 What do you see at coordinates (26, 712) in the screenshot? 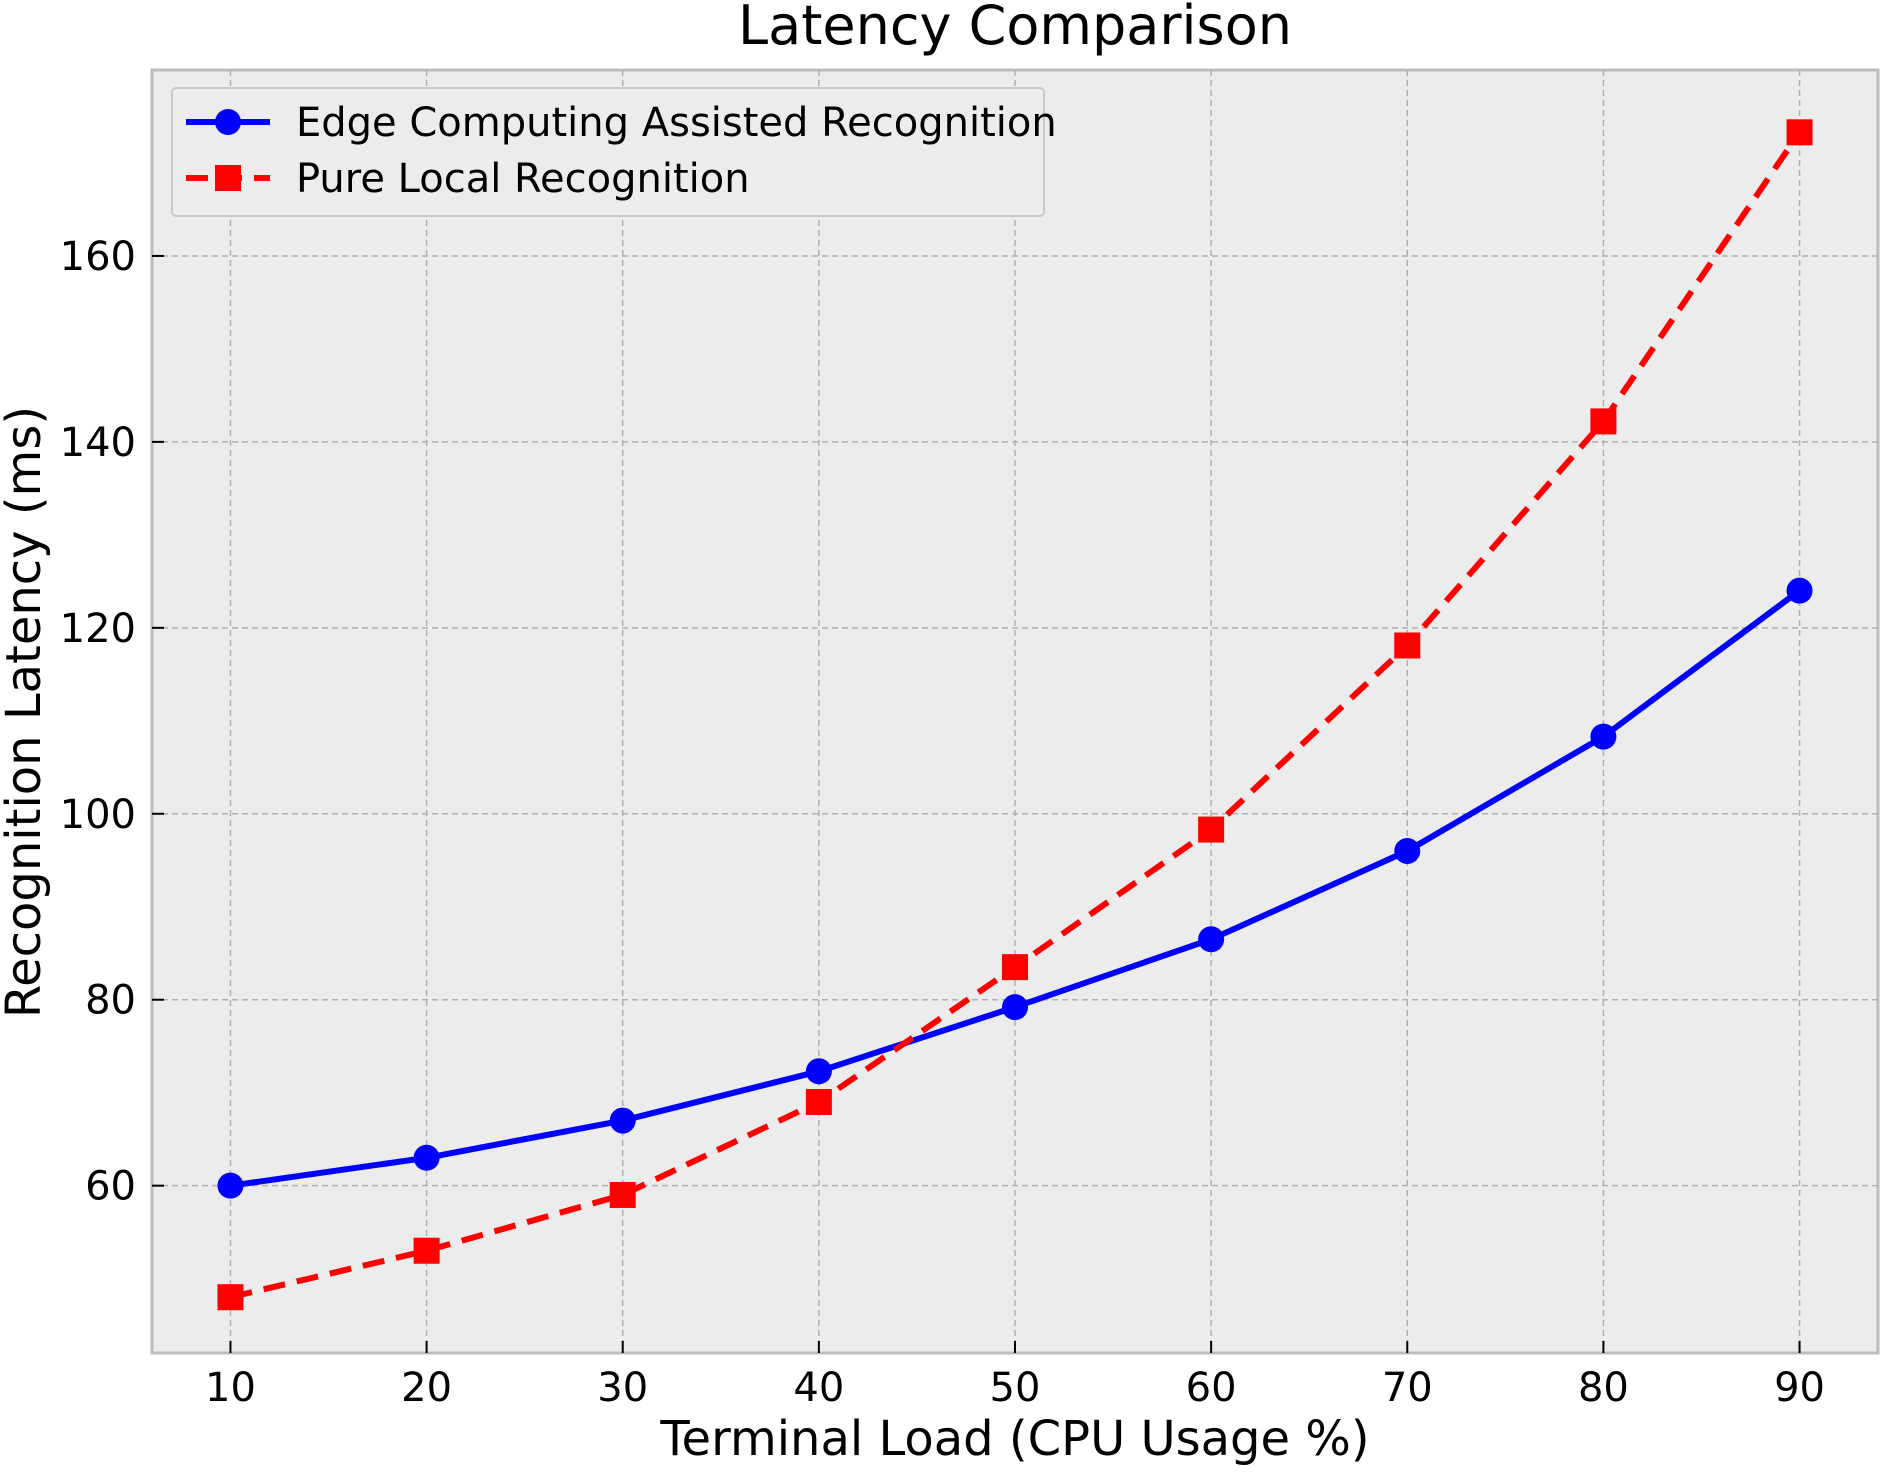
I see `y-axis-title: Recognition Latency (ms)` at bounding box center [26, 712].